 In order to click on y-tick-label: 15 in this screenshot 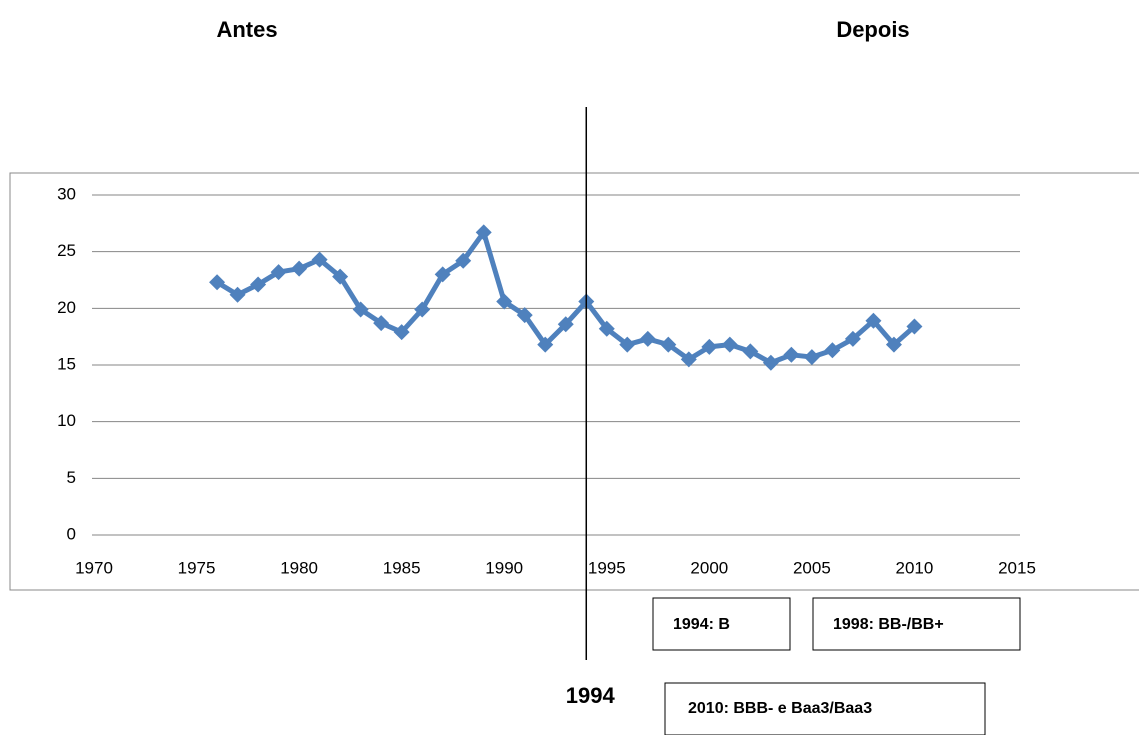, I will do `click(66, 363)`.